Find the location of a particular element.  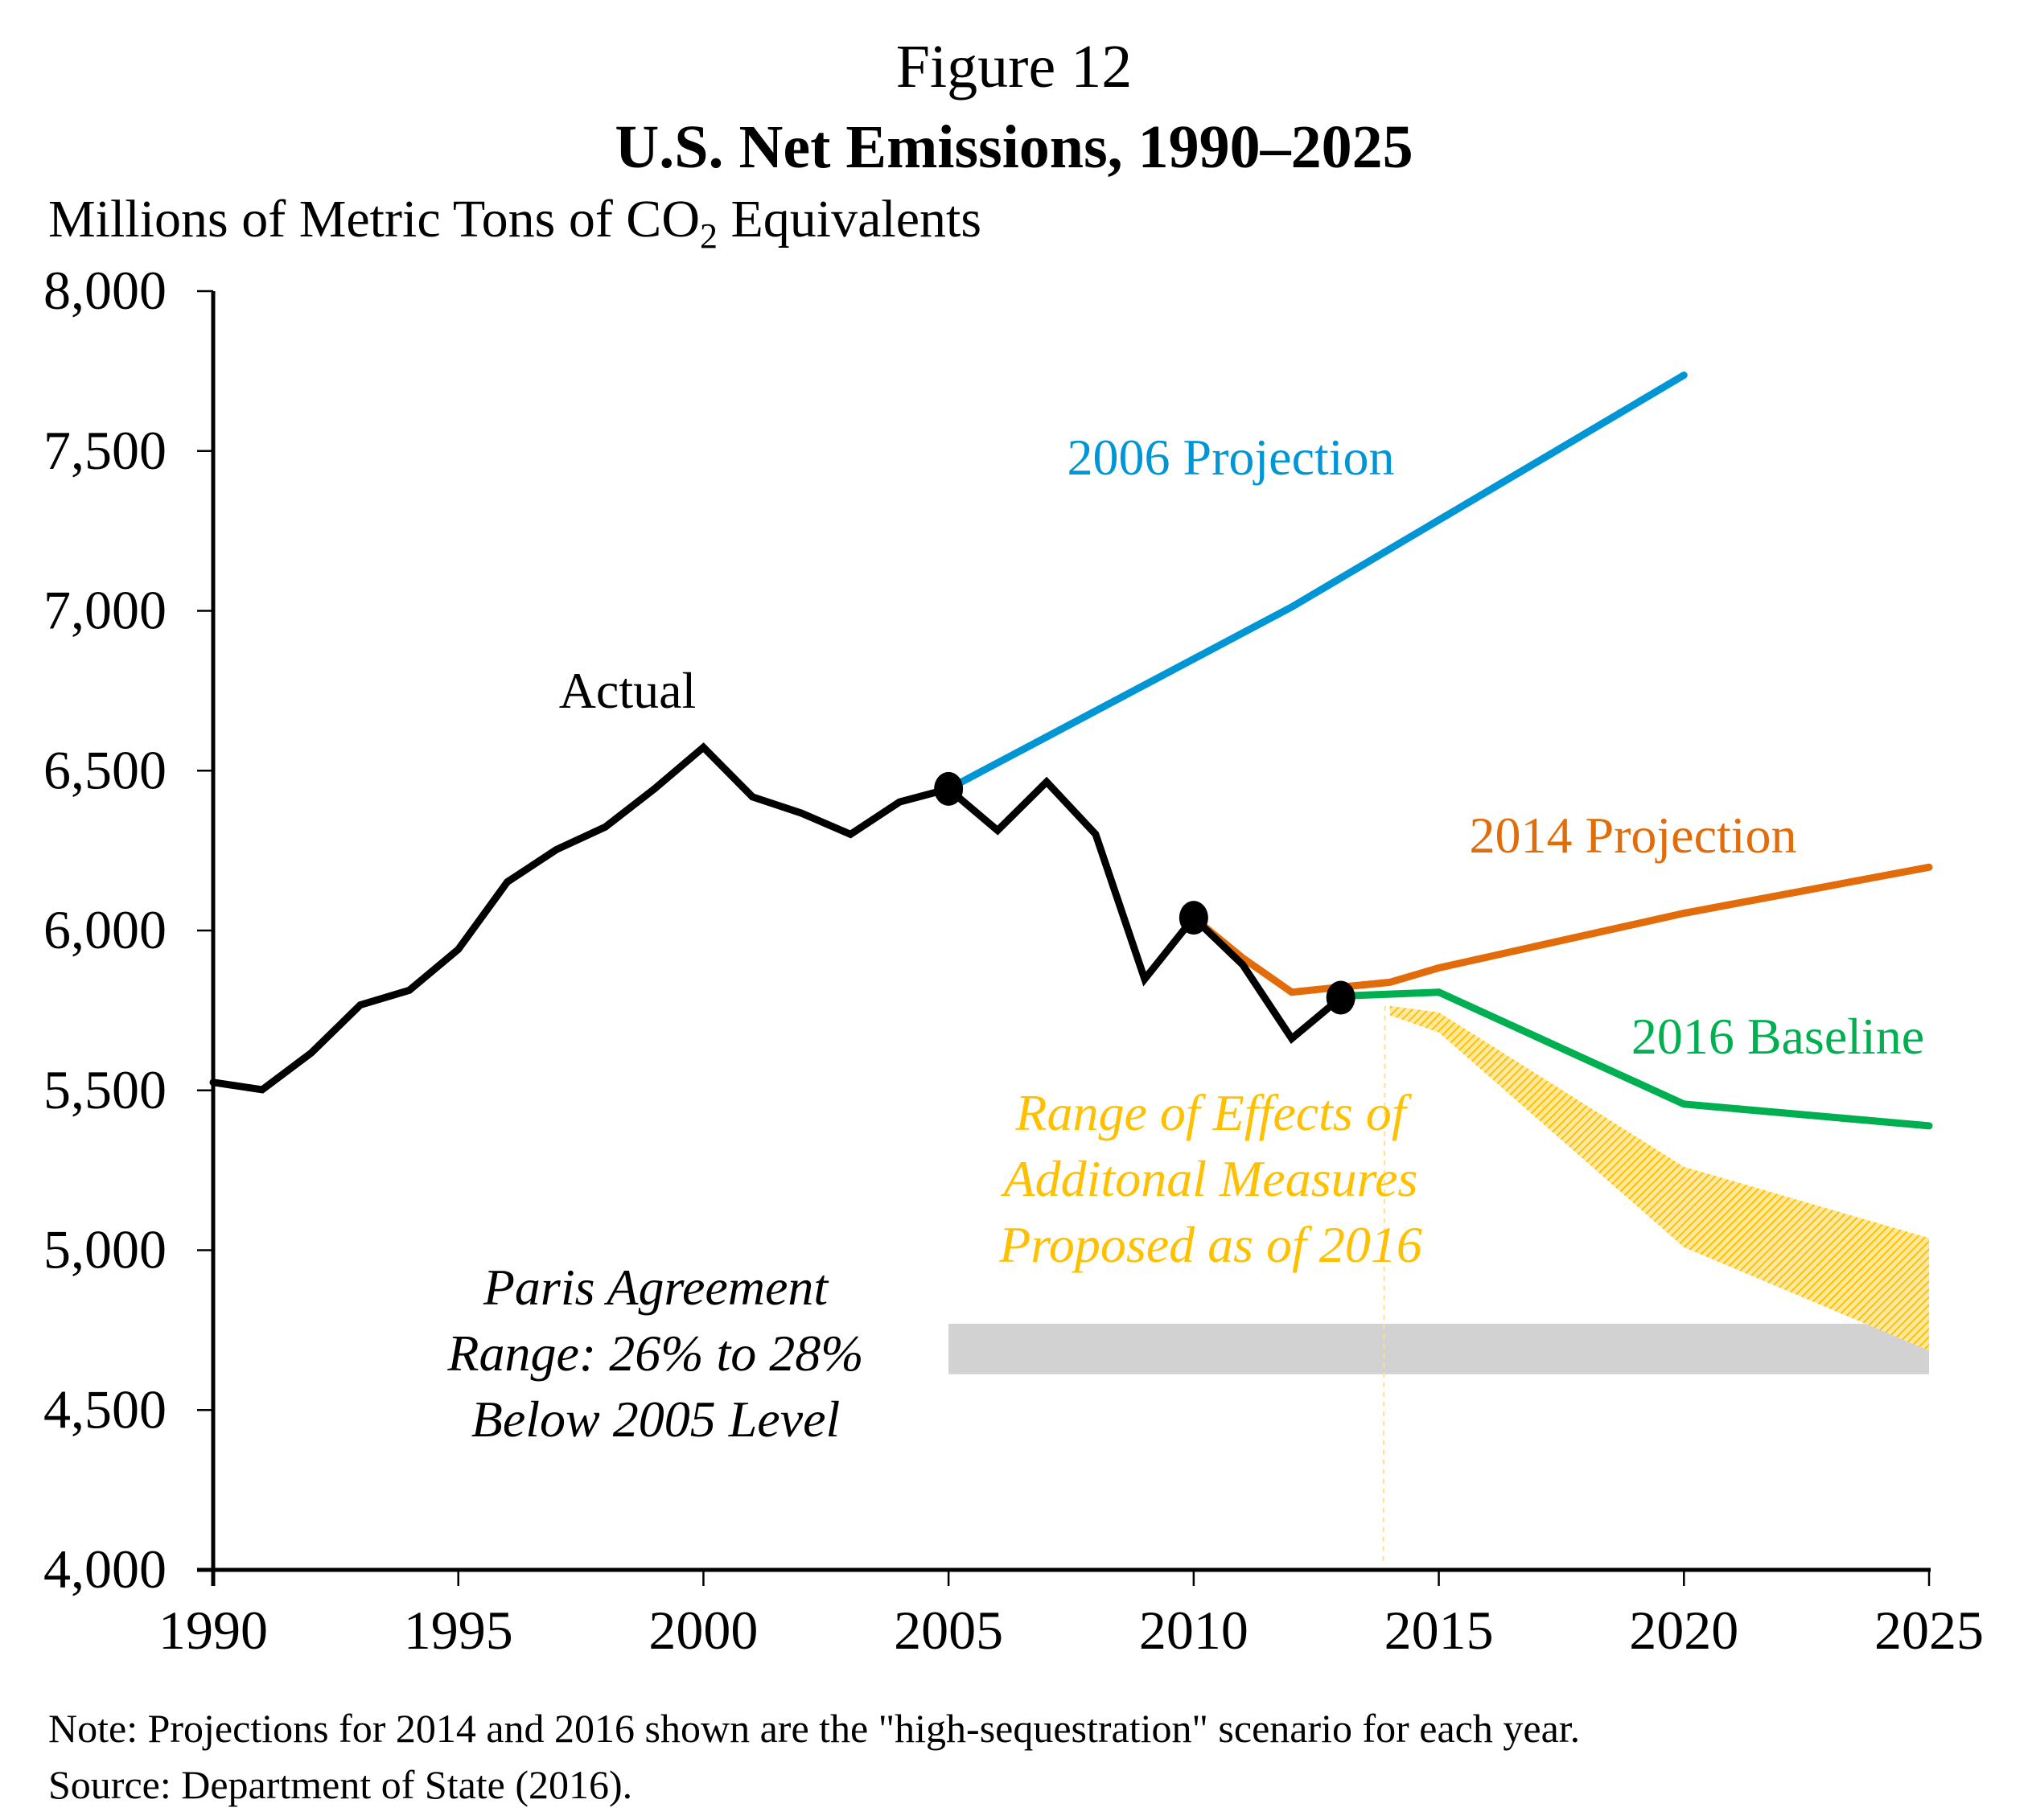

y-tick-label: 6,500 is located at coordinates (105, 769).